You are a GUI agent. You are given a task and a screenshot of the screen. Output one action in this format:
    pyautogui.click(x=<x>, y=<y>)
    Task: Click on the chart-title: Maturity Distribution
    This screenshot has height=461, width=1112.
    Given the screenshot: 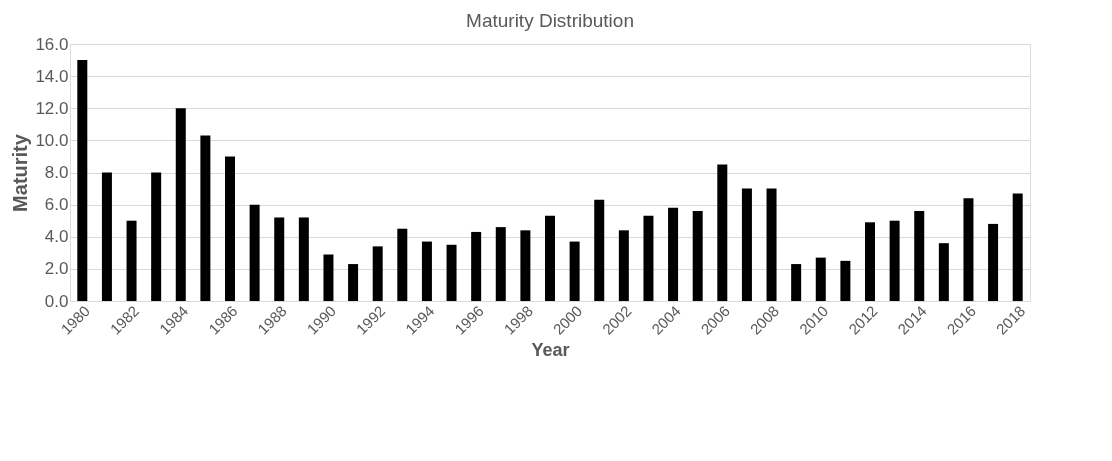 What is the action you would take?
    pyautogui.click(x=550, y=20)
    